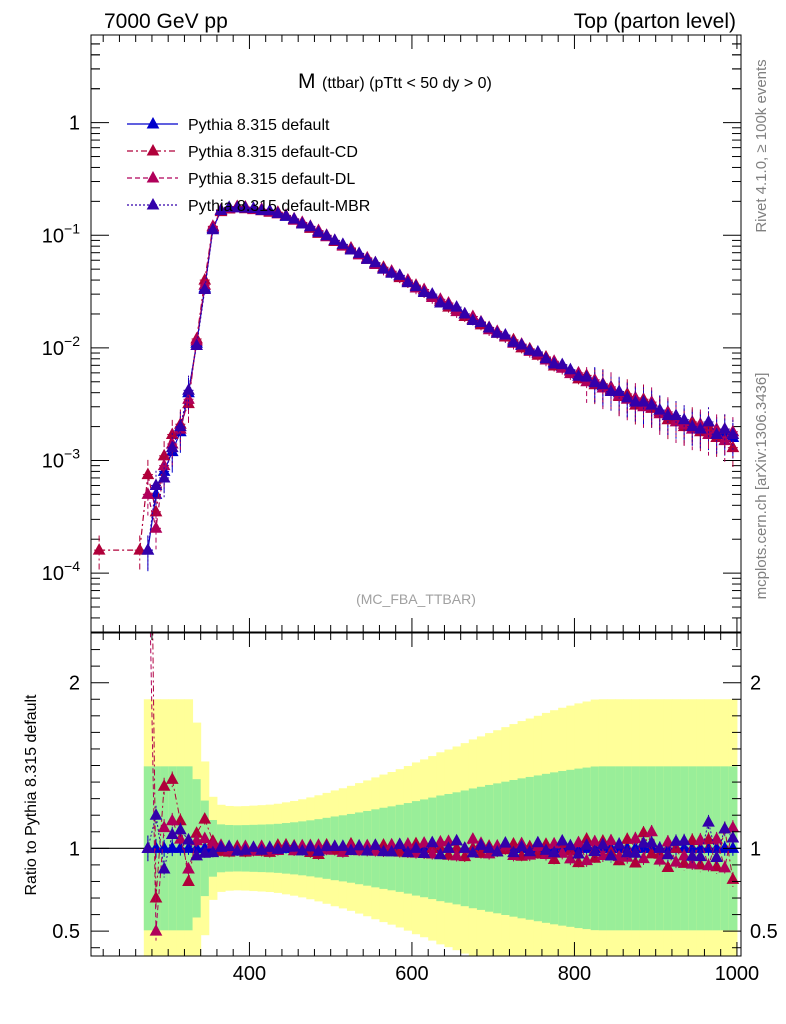  Describe the element at coordinates (761, 486) in the screenshot. I see `side-label-bottom: mcplots.cern.ch [arXiv:1306.3436]` at that location.